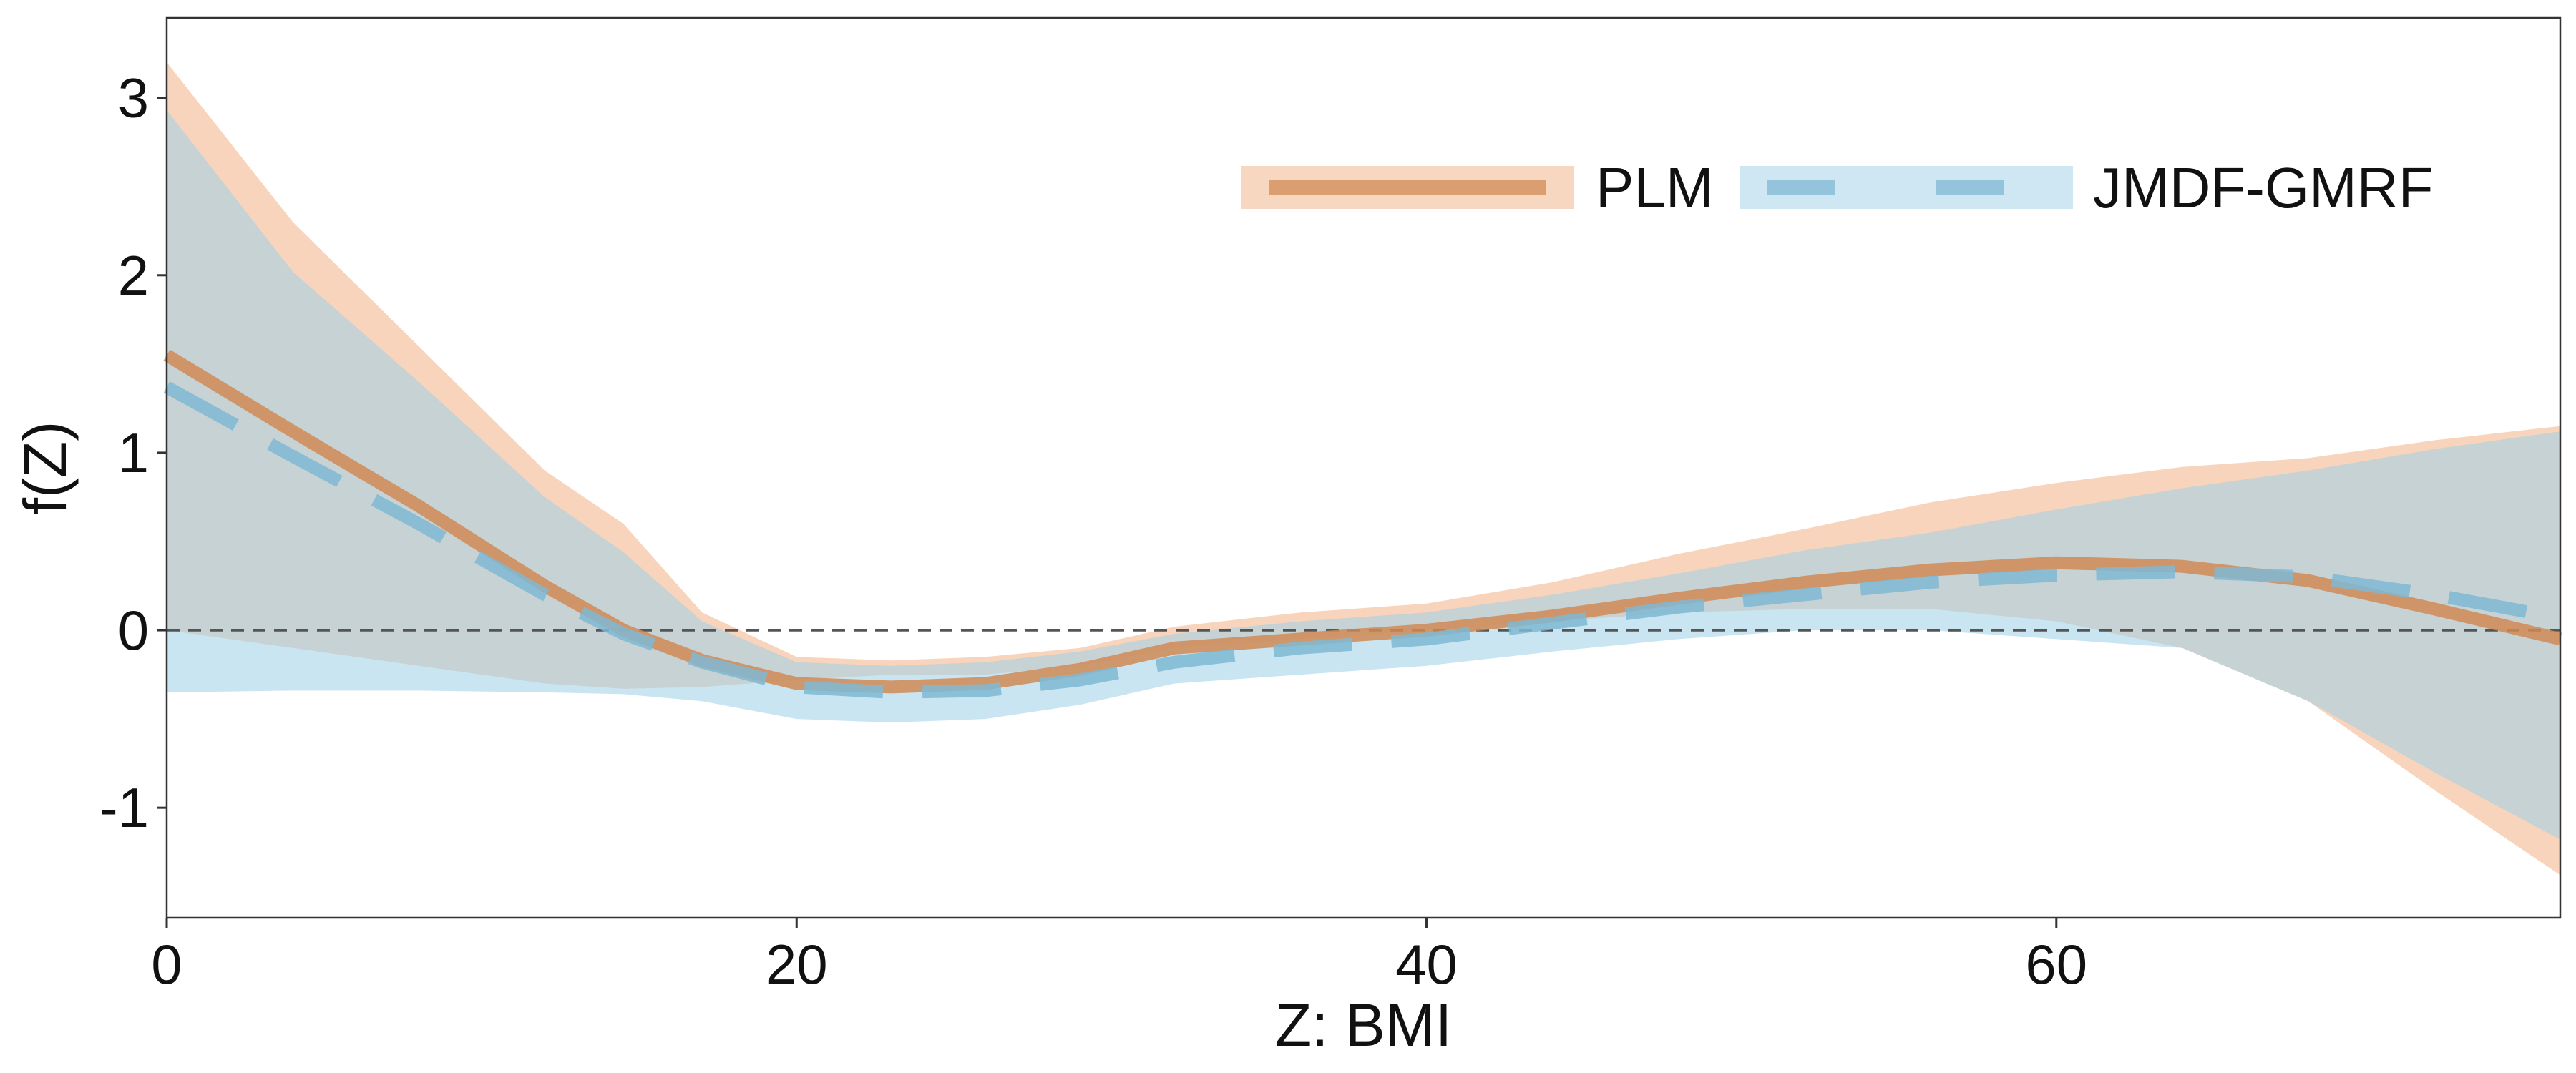 The width and height of the screenshot is (2576, 1073). I want to click on y-tick-label: 2, so click(133, 275).